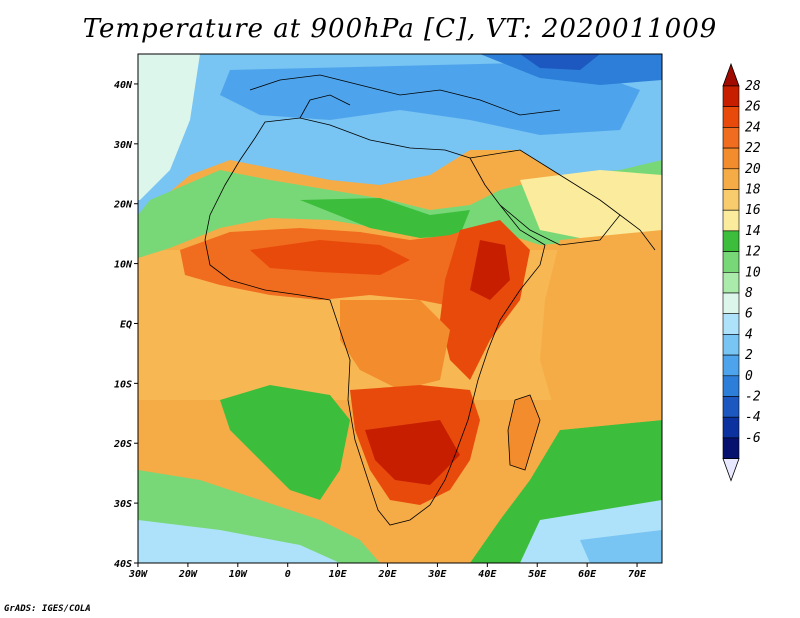  Describe the element at coordinates (749, 376) in the screenshot. I see `colorbar-level-label: 0` at that location.